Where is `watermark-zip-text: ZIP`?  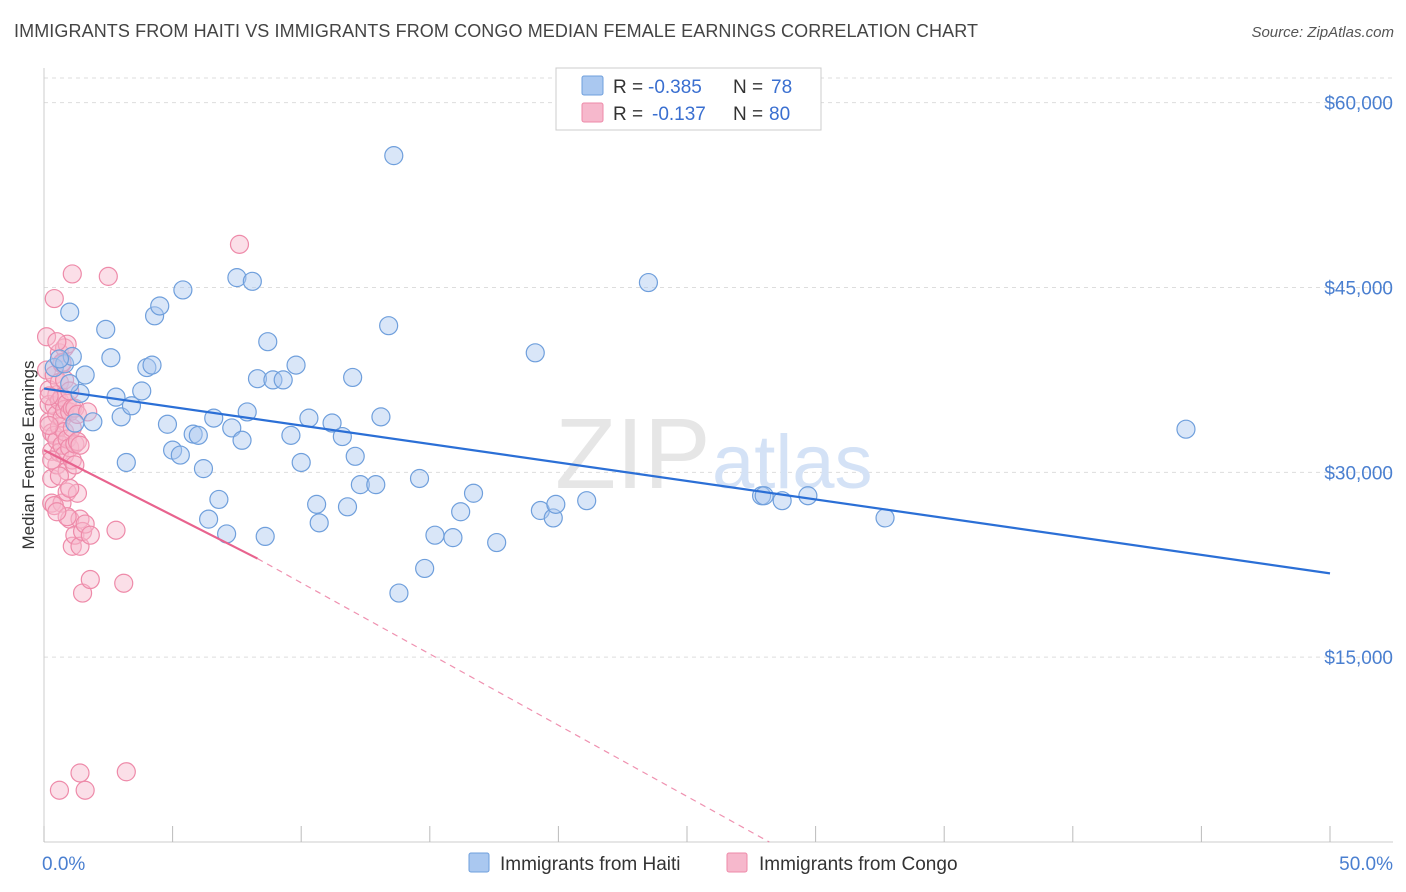
watermark-zip-text: ZIP is located at coordinates (633, 454).